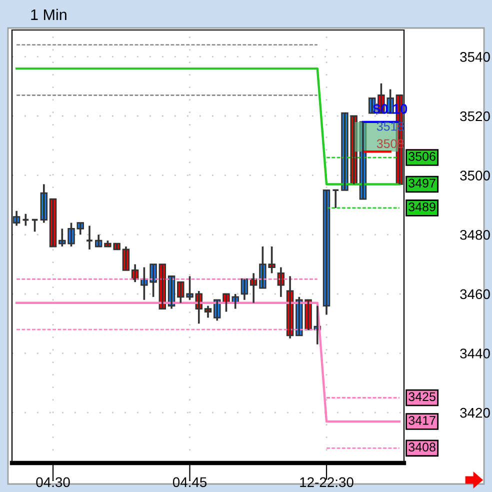 This screenshot has height=492, width=492. What do you see at coordinates (475, 353) in the screenshot?
I see `y-tick-label: 3440` at bounding box center [475, 353].